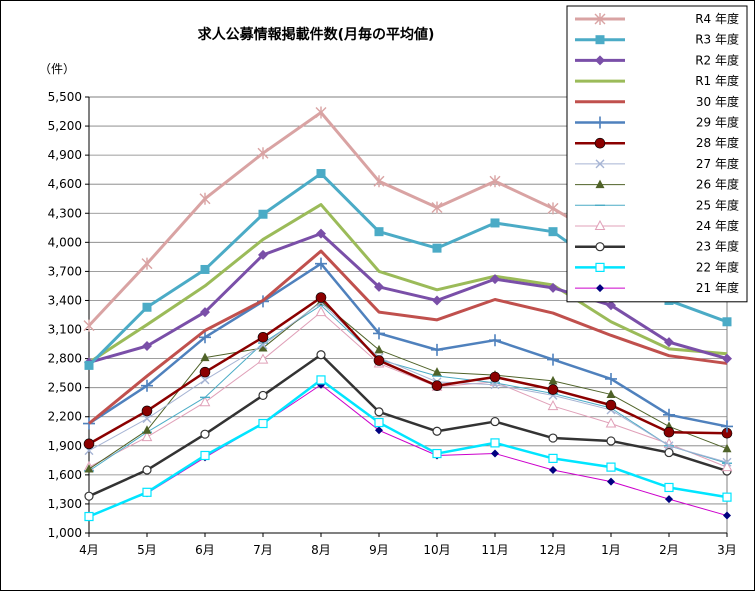 Image resolution: width=755 pixels, height=591 pixels. What do you see at coordinates (494, 550) in the screenshot?
I see `x-tick-label: 11月` at bounding box center [494, 550].